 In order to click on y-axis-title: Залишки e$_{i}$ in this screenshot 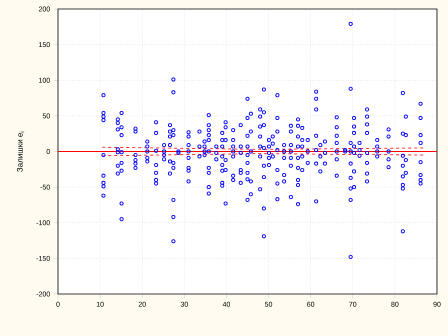, I will do `click(20, 152)`.